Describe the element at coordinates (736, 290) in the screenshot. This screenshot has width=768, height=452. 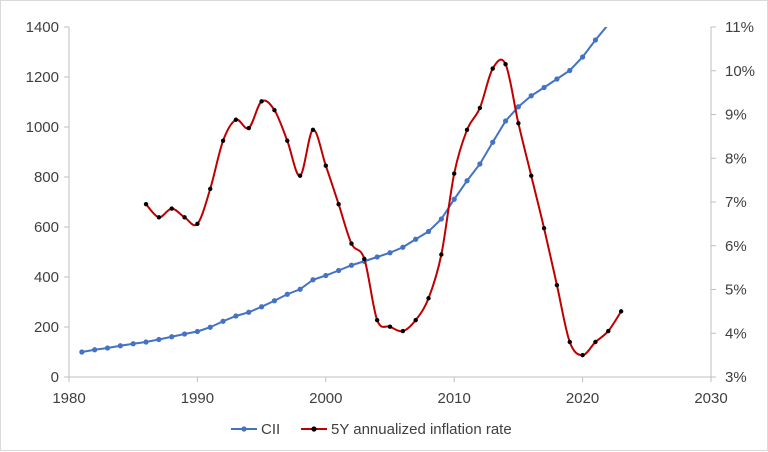
I see `right-axis-tick-label: 5%` at that location.